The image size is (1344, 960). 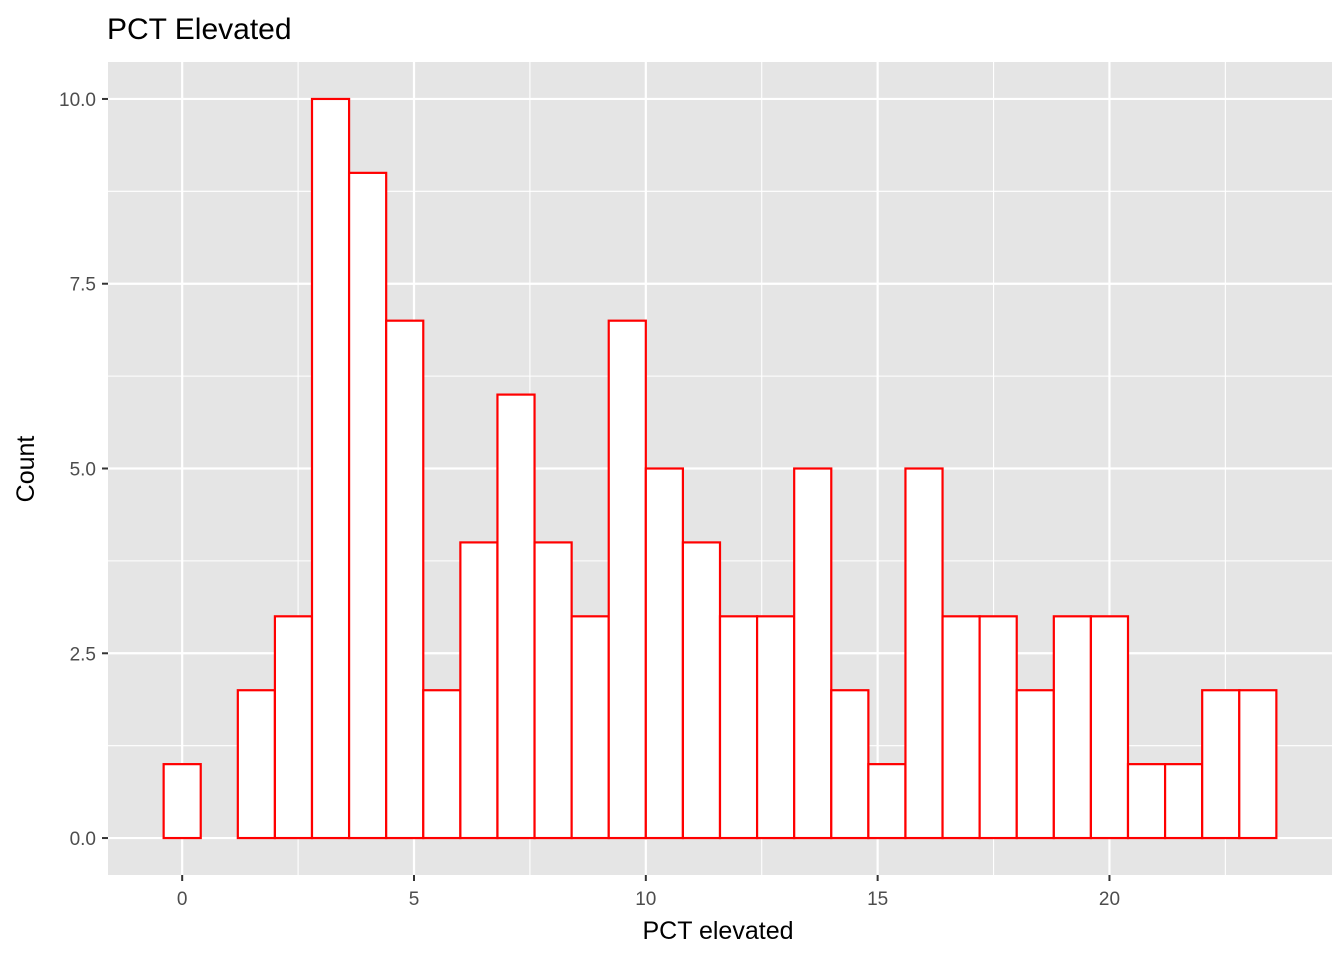 I want to click on y-tick-label: 7.5, so click(x=83, y=285).